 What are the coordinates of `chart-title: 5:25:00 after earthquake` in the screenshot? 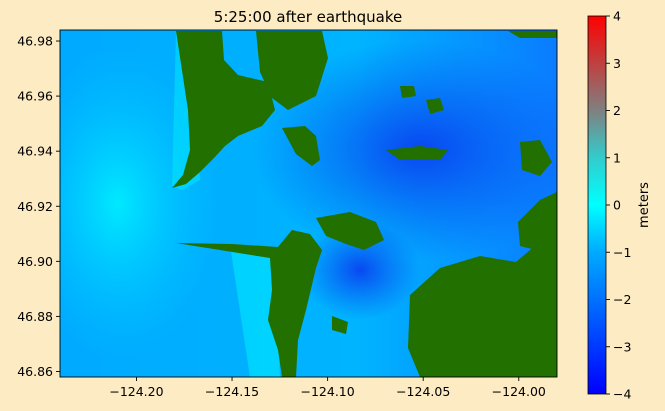 It's located at (308, 17).